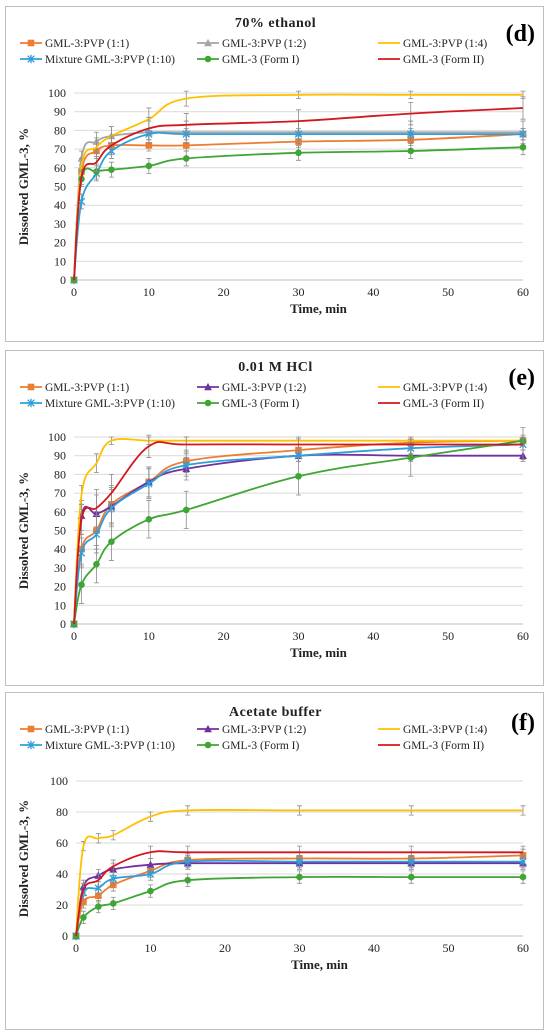 This screenshot has width=550, height=1036. Describe the element at coordinates (60, 605) in the screenshot. I see `y-tick-label: 10` at that location.